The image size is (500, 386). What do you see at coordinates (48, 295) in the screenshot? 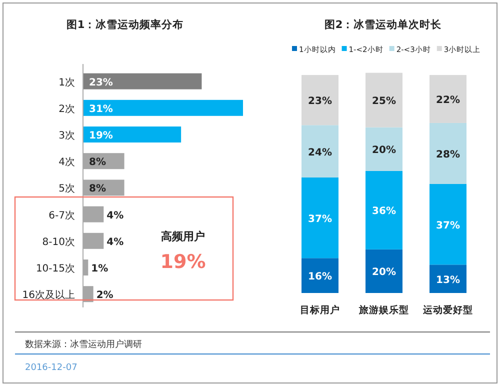
I see `y-tick-label: 16次及以上` at bounding box center [48, 295].